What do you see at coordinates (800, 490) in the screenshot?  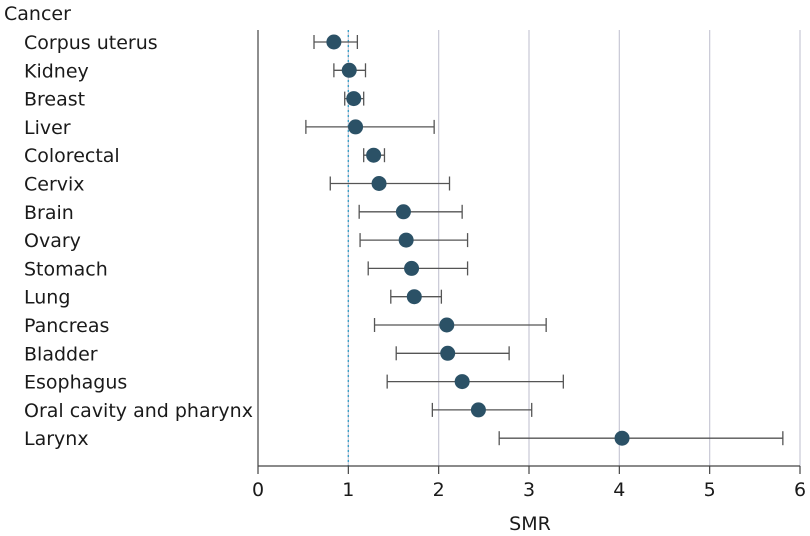 I see `x-tick-label: 6` at bounding box center [800, 490].